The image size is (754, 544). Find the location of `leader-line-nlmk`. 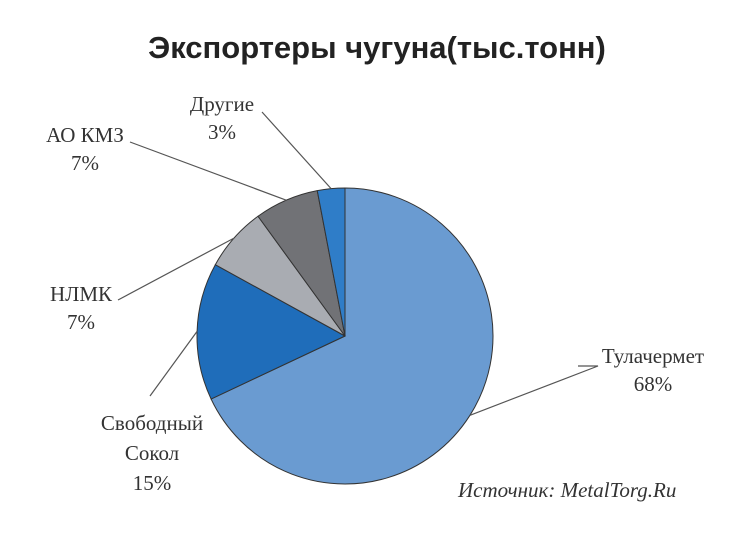

leader-line-nlmk is located at coordinates (176, 269).